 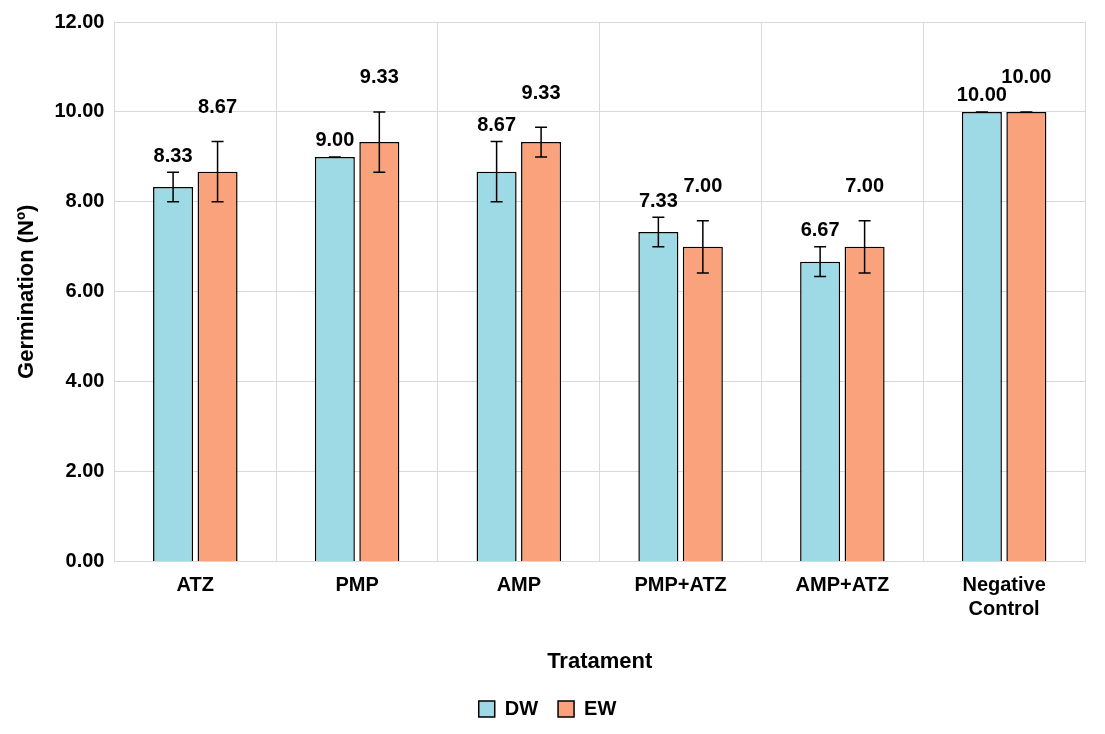 I want to click on x-tick-label: Negative Control, so click(x=1004, y=596).